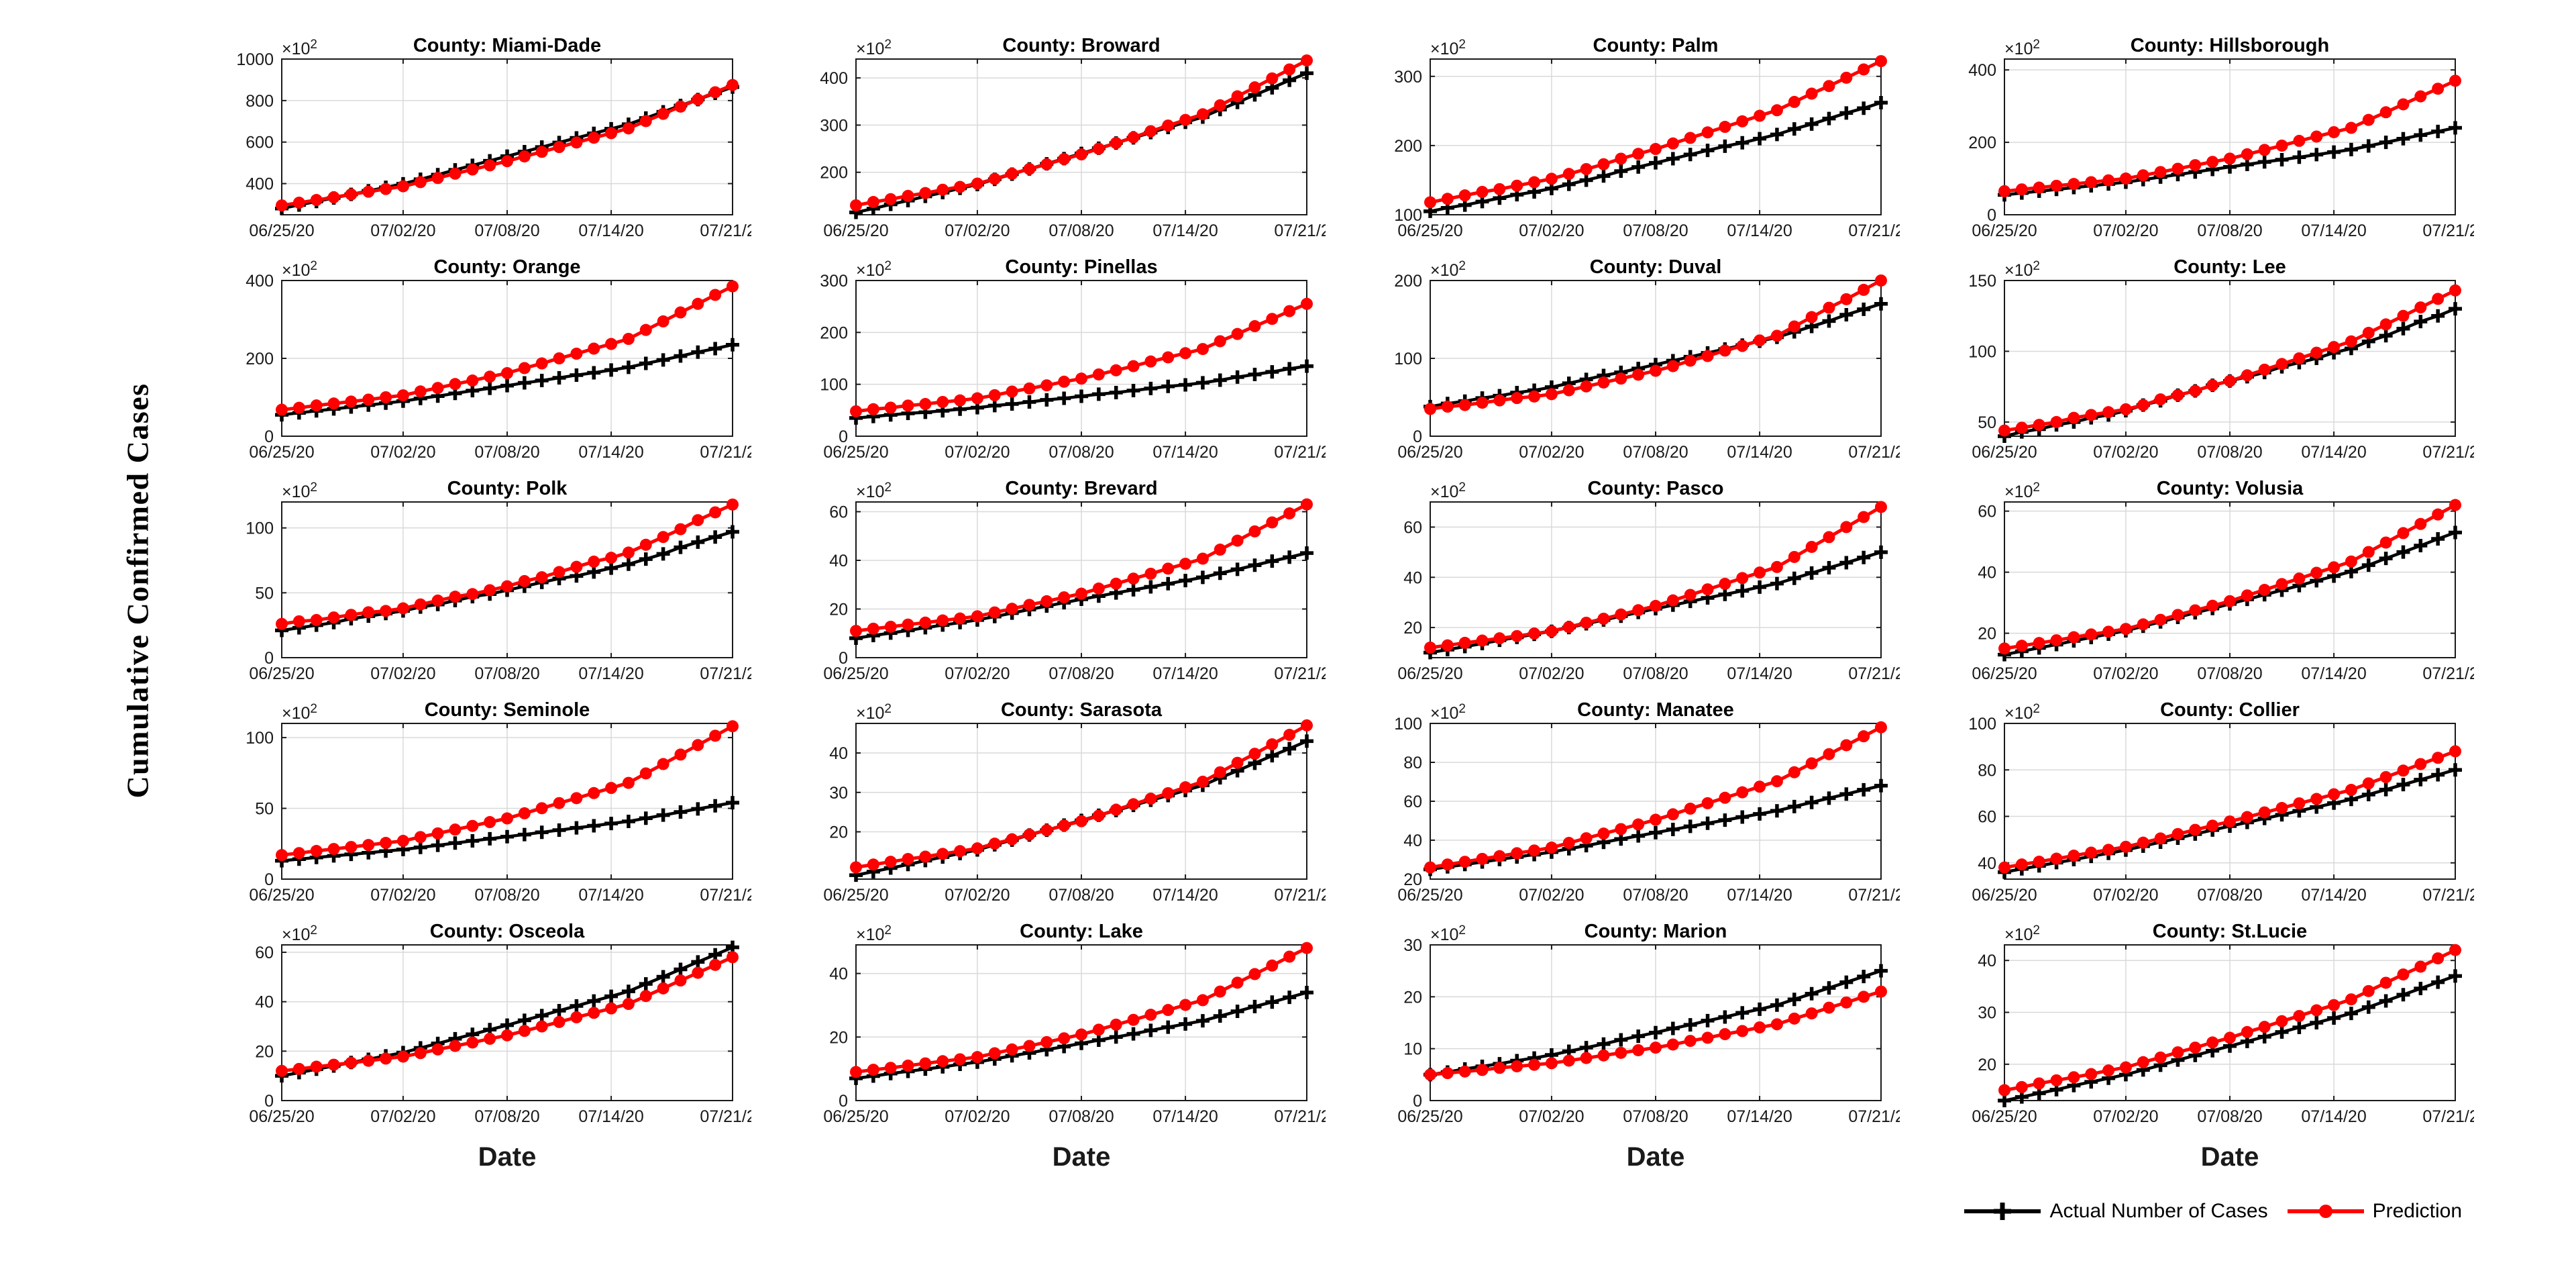 Image resolution: width=2576 pixels, height=1267 pixels. I want to click on x-tick-label: 07/14/20, so click(2333, 673).